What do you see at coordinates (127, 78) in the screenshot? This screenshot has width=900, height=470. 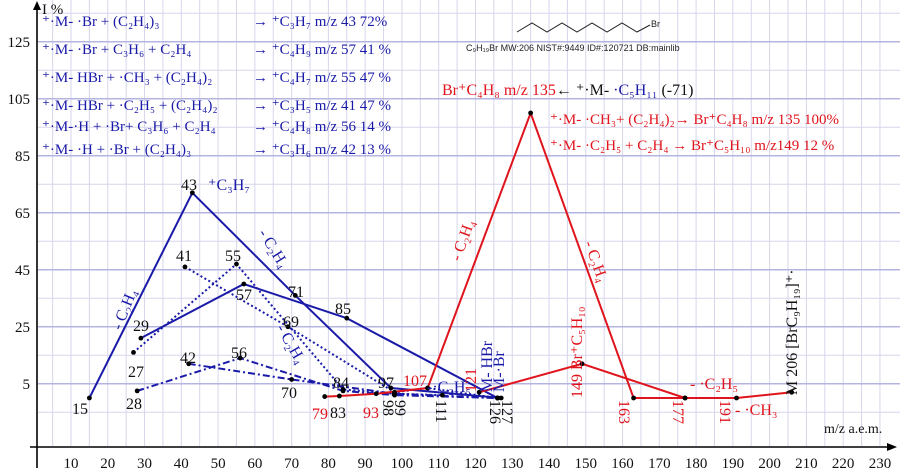 I see `reaction-reactants: ⁺·M- HBr + ·CH₃ + (C₂H₄)₂` at bounding box center [127, 78].